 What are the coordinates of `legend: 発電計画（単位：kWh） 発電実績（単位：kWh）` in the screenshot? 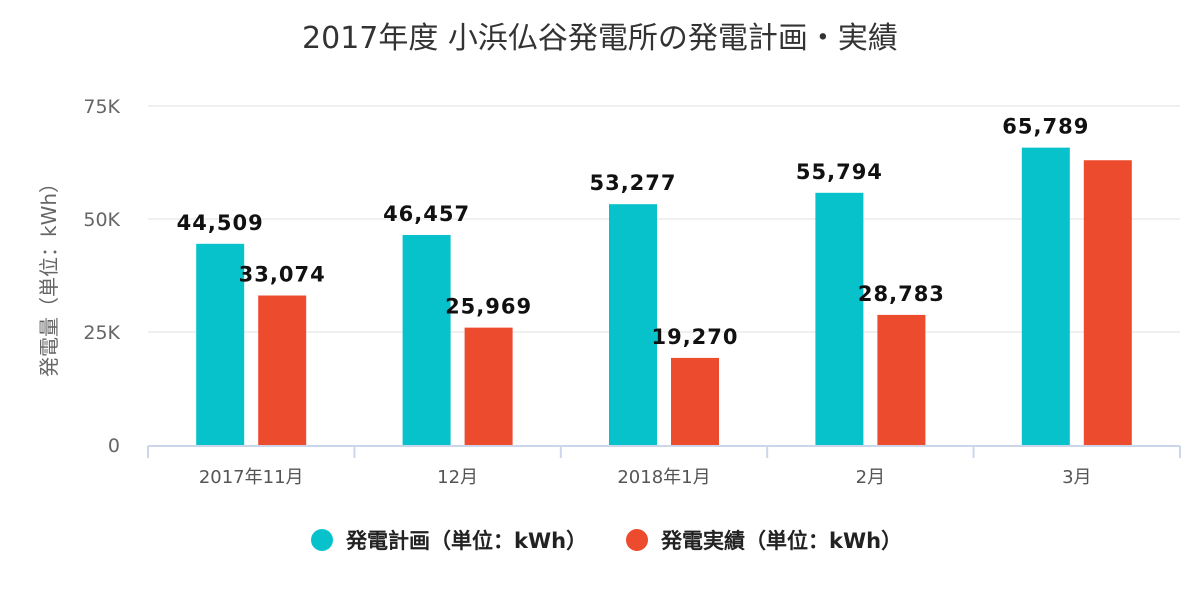 It's located at (606, 541).